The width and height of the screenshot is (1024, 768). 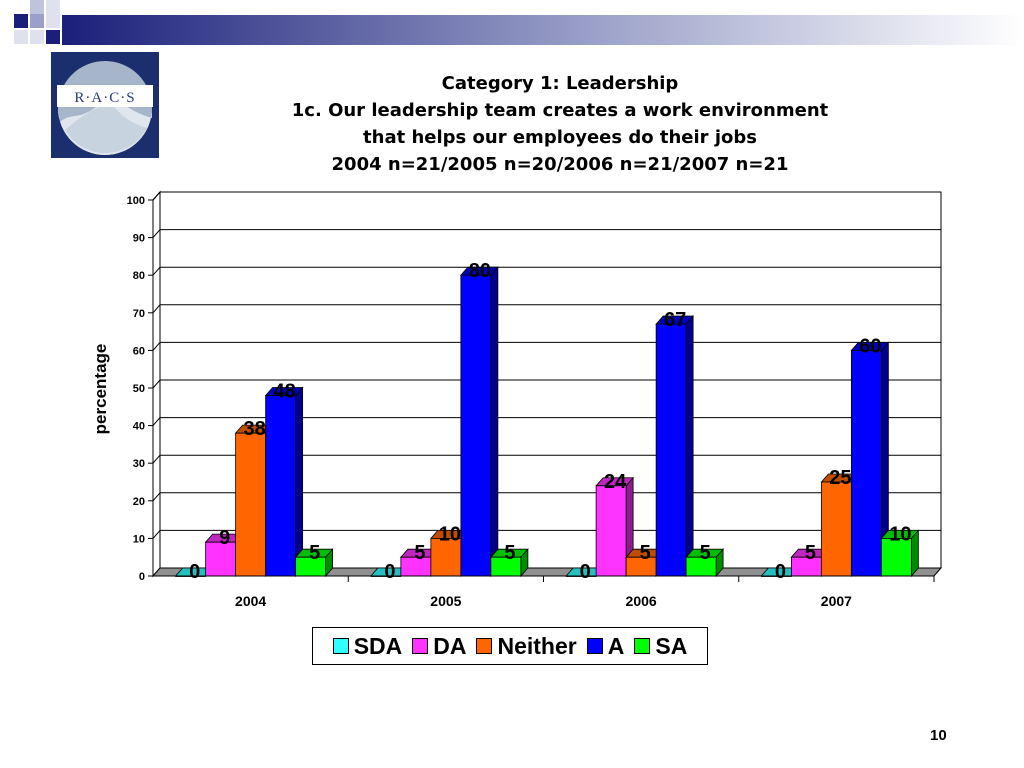 I want to click on racs-logo: R·A·C·S, so click(x=105, y=105).